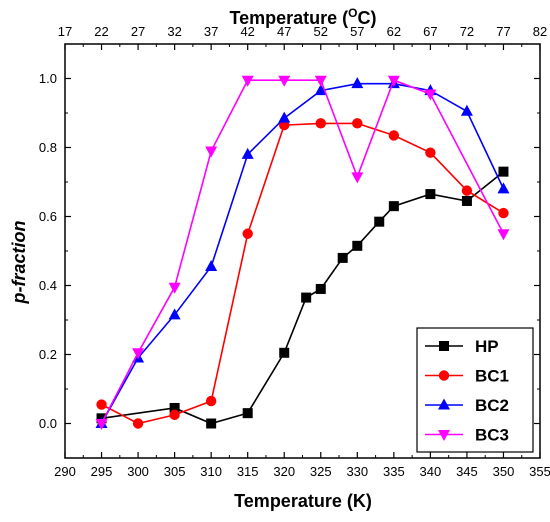  Describe the element at coordinates (138, 31) in the screenshot. I see `top-tick-label: 27` at that location.